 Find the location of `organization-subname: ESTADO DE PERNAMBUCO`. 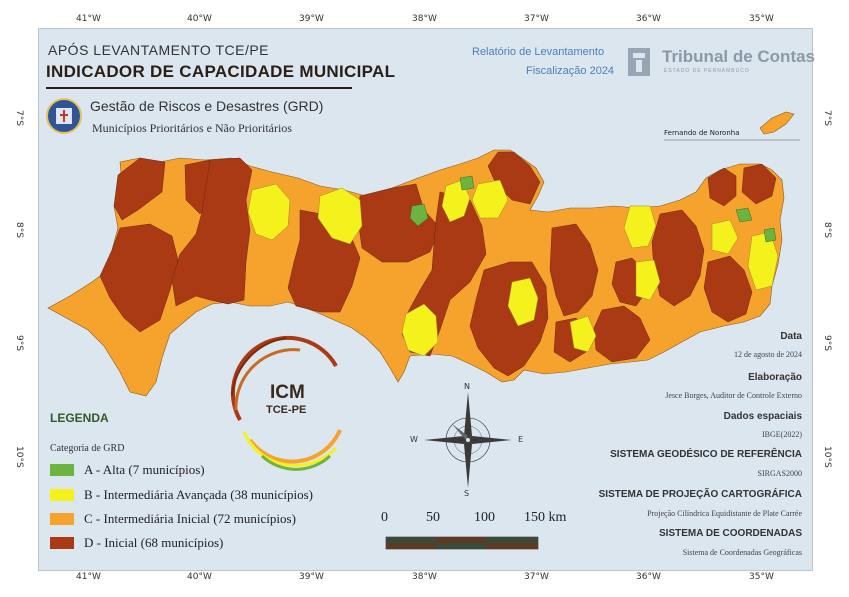

organization-subname: ESTADO DE PERNAMBUCO is located at coordinates (707, 71).